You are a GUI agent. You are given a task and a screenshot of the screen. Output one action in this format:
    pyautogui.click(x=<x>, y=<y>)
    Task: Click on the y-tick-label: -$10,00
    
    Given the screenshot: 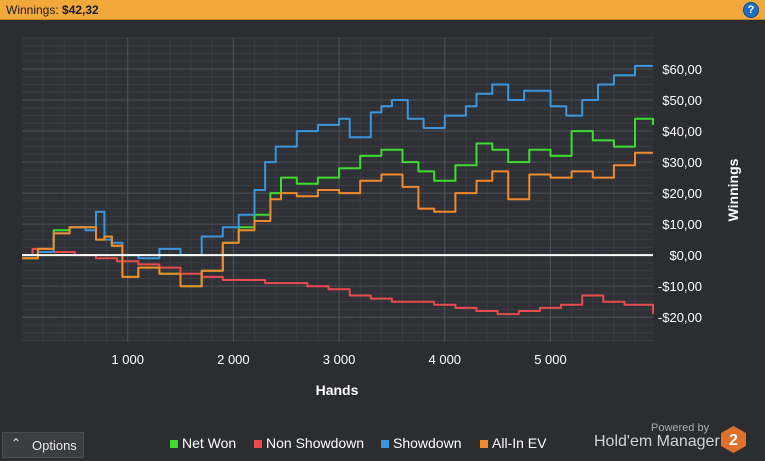 What is the action you would take?
    pyautogui.click(x=680, y=286)
    